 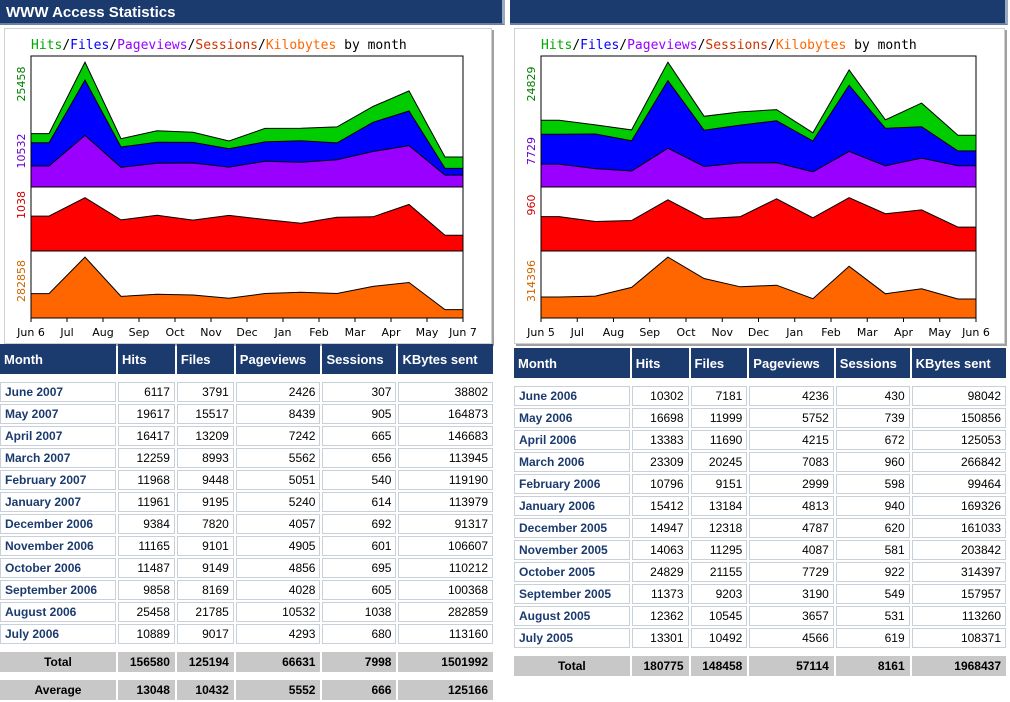 I want to click on total-value: 125194, so click(x=205, y=662).